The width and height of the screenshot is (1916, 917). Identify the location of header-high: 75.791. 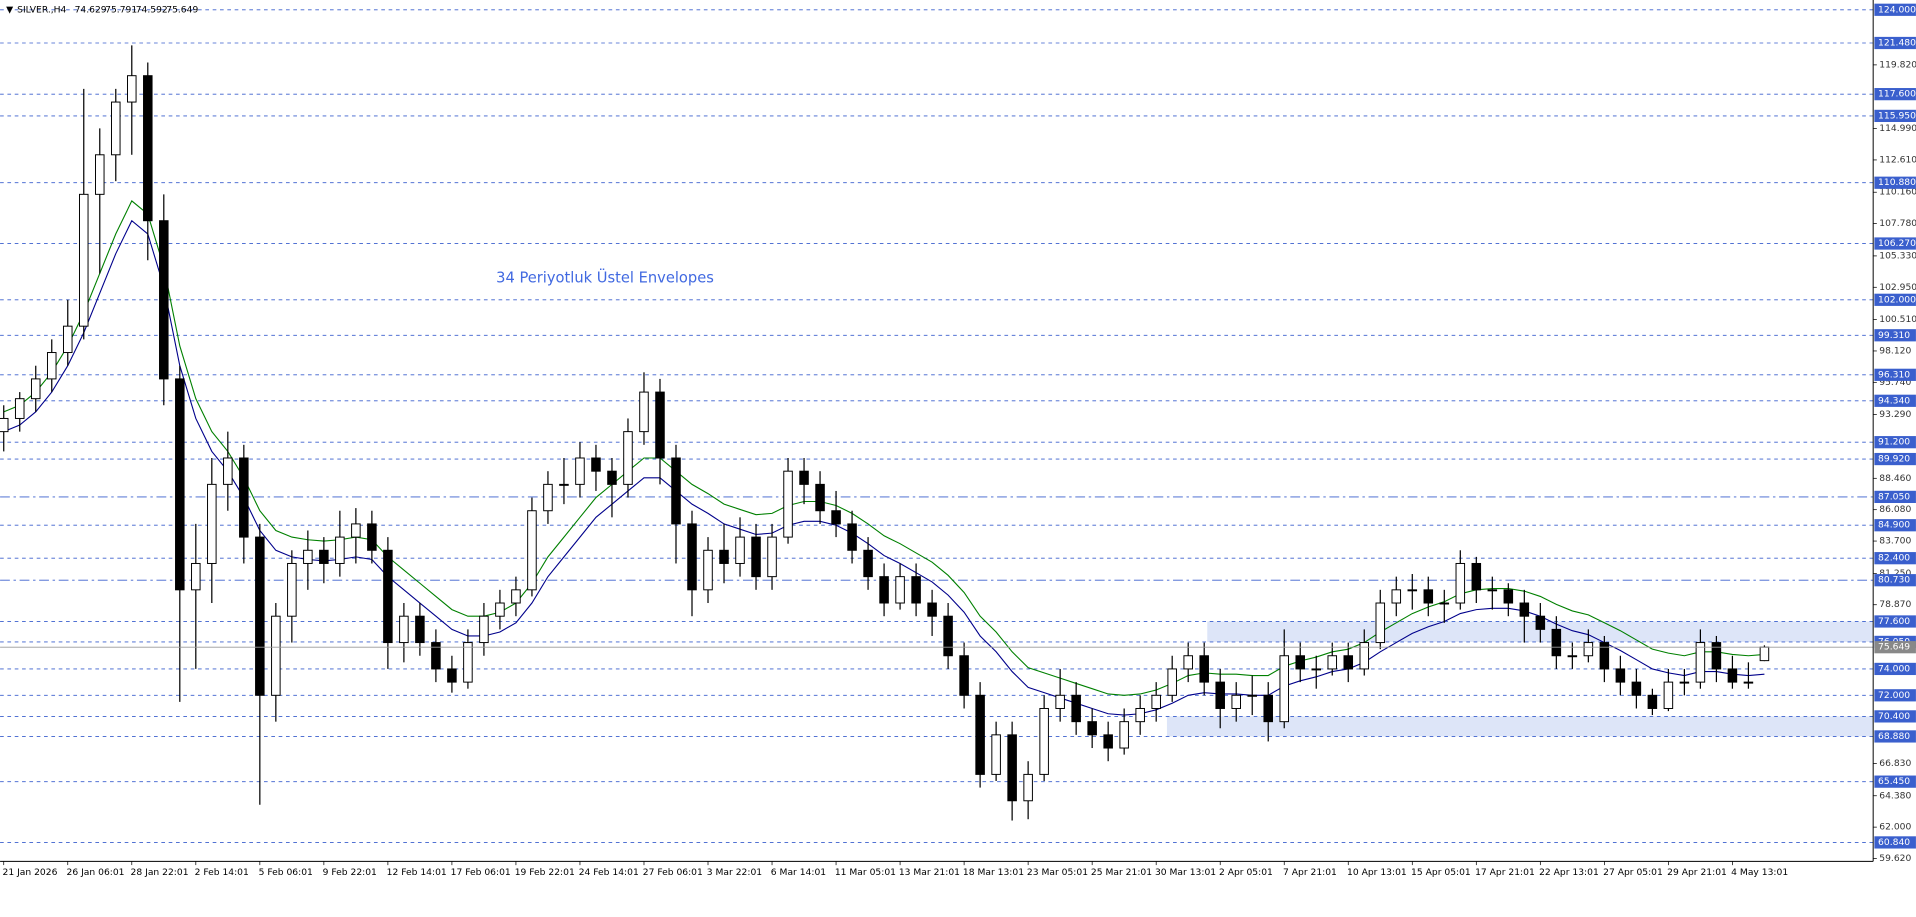
(121, 9).